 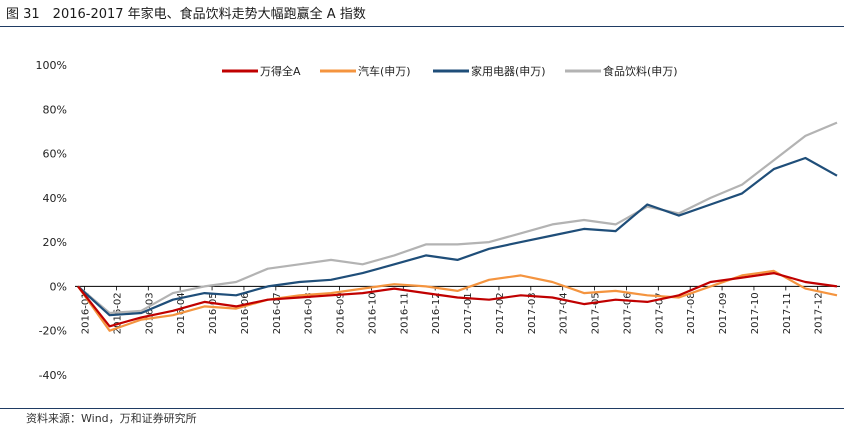 What do you see at coordinates (627, 313) in the screenshot?
I see `x-tick-label: 2017-06` at bounding box center [627, 313].